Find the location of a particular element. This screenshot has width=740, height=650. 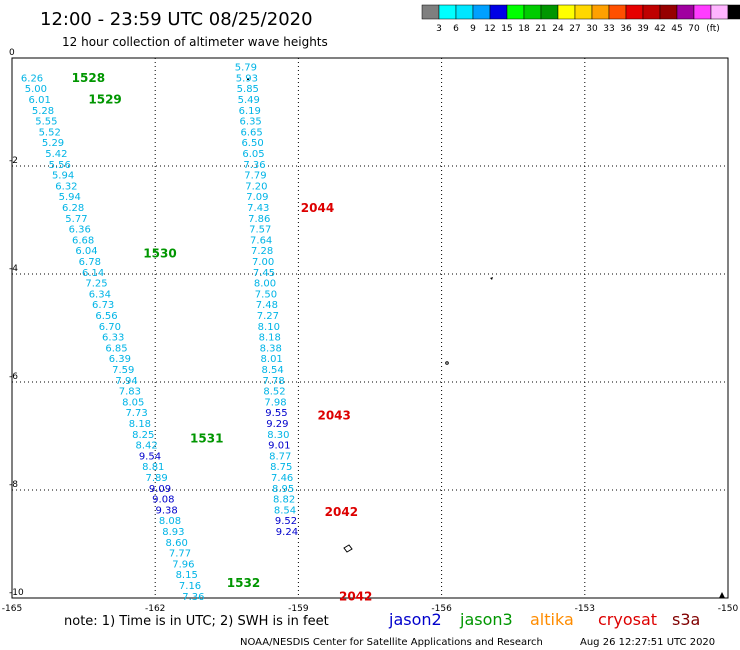

swh-value: 7.46 is located at coordinates (282, 478).